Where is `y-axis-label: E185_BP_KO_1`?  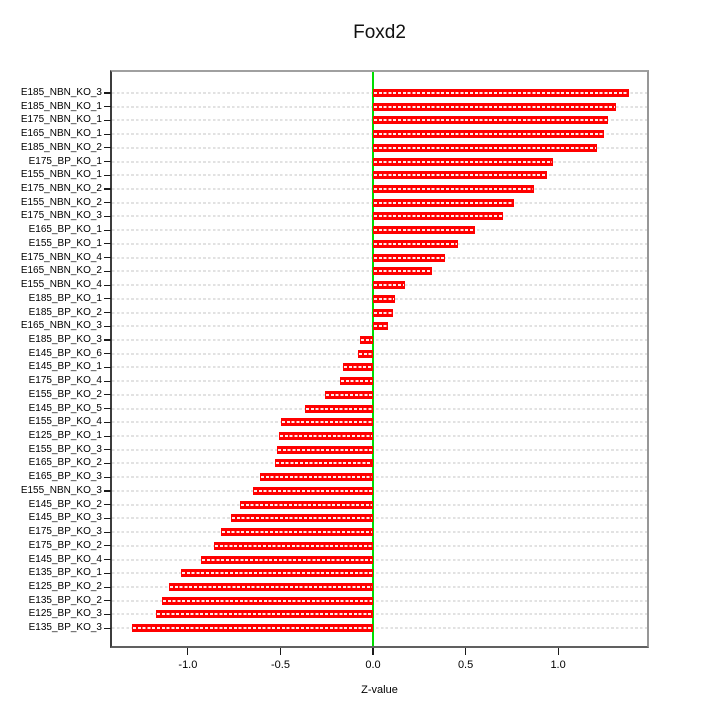 y-axis-label: E185_BP_KO_1 is located at coordinates (65, 298).